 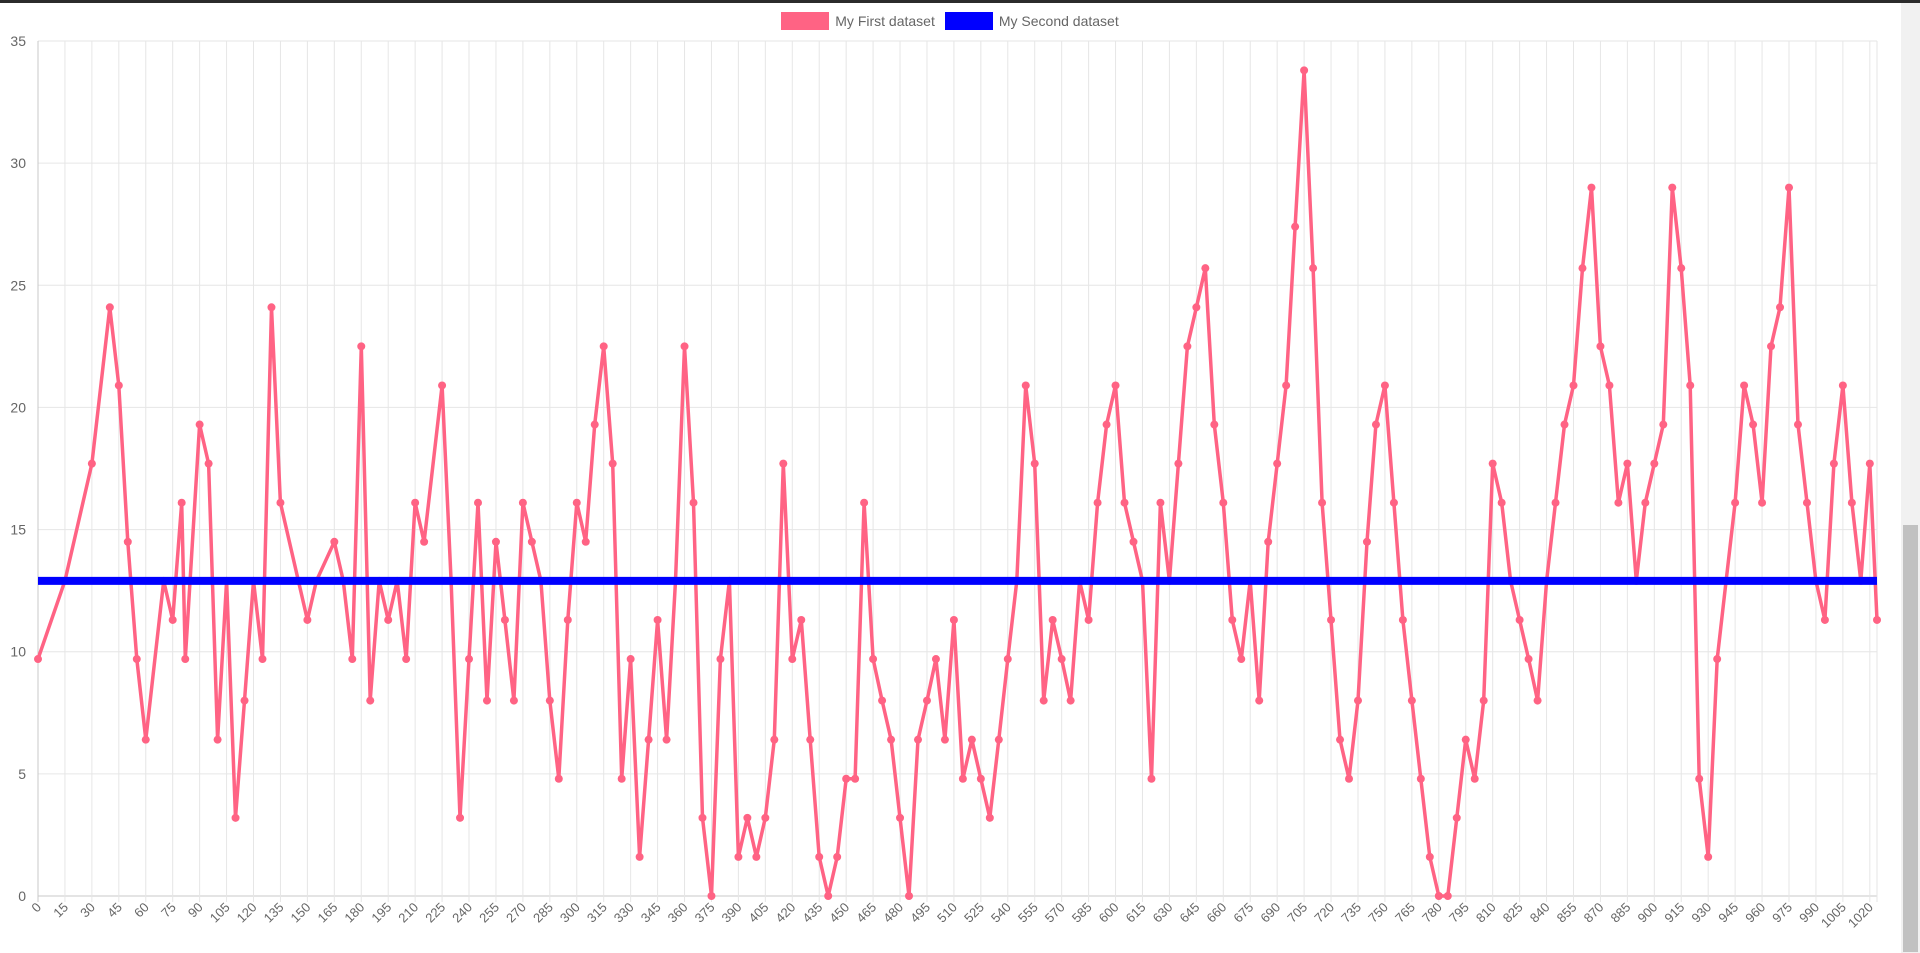 I want to click on x-tick-label: 420, so click(x=785, y=913).